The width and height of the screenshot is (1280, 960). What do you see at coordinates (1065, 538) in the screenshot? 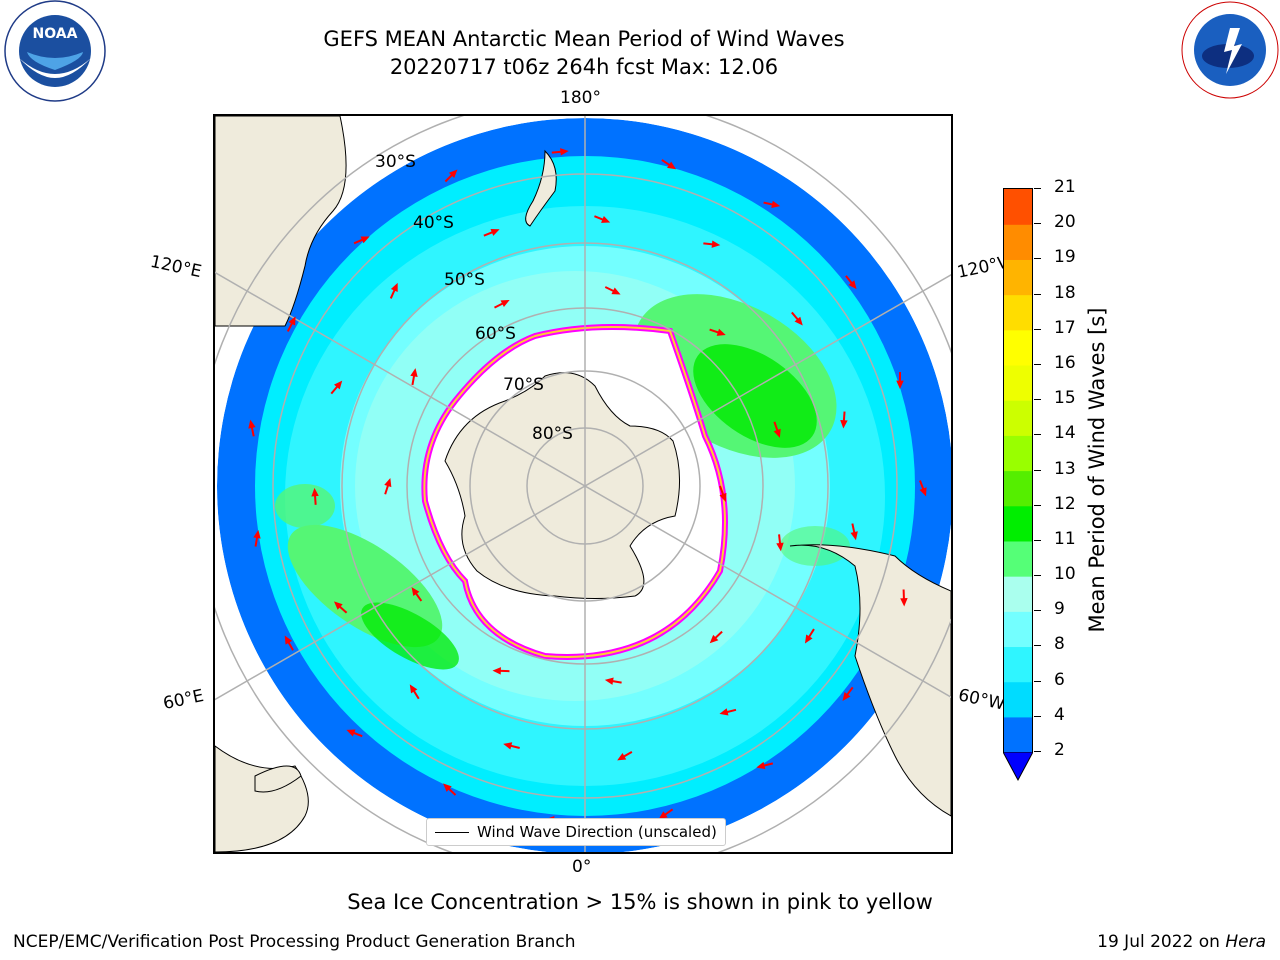
I see `colorbar-tick-label: 11` at bounding box center [1065, 538].